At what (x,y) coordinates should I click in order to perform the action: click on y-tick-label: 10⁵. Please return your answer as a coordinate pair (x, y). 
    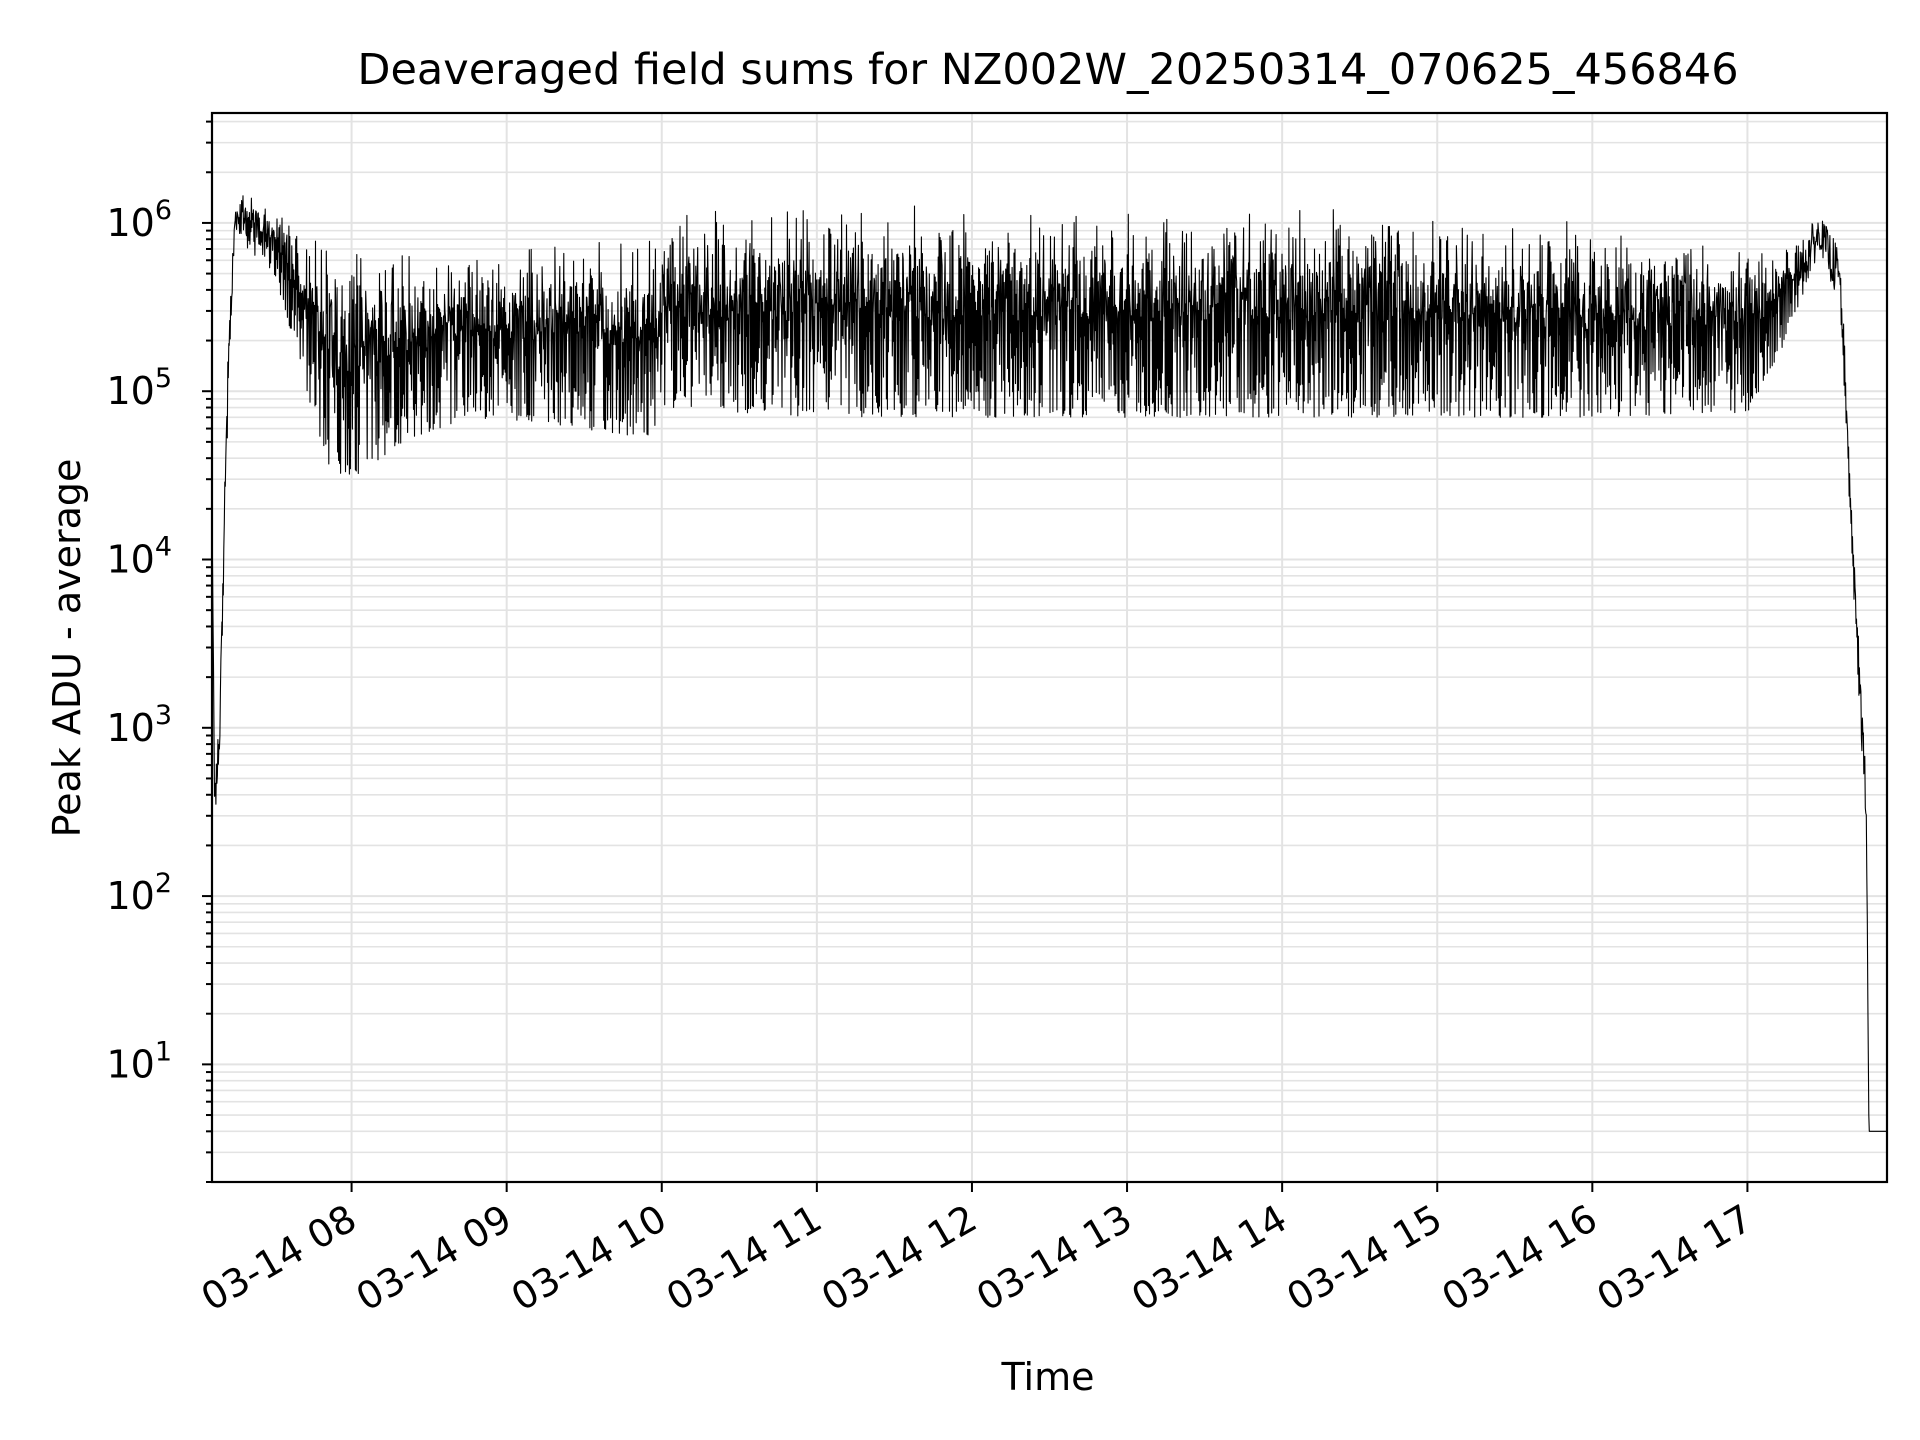
    Looking at the image, I should click on (139, 388).